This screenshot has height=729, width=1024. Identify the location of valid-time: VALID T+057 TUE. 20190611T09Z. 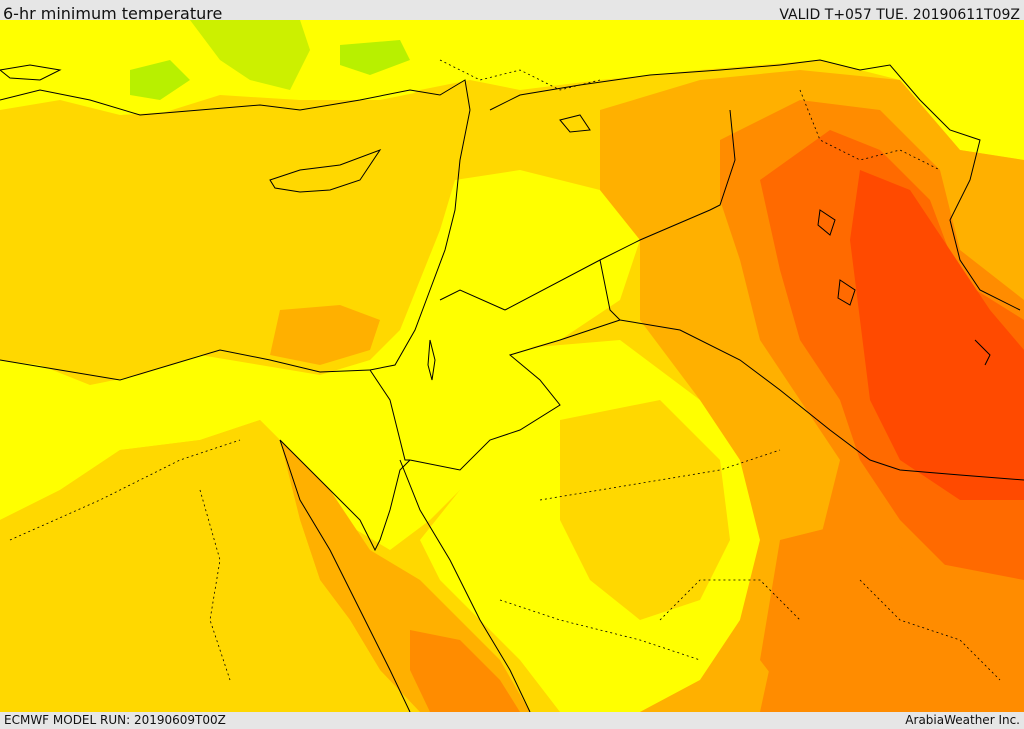
(899, 15).